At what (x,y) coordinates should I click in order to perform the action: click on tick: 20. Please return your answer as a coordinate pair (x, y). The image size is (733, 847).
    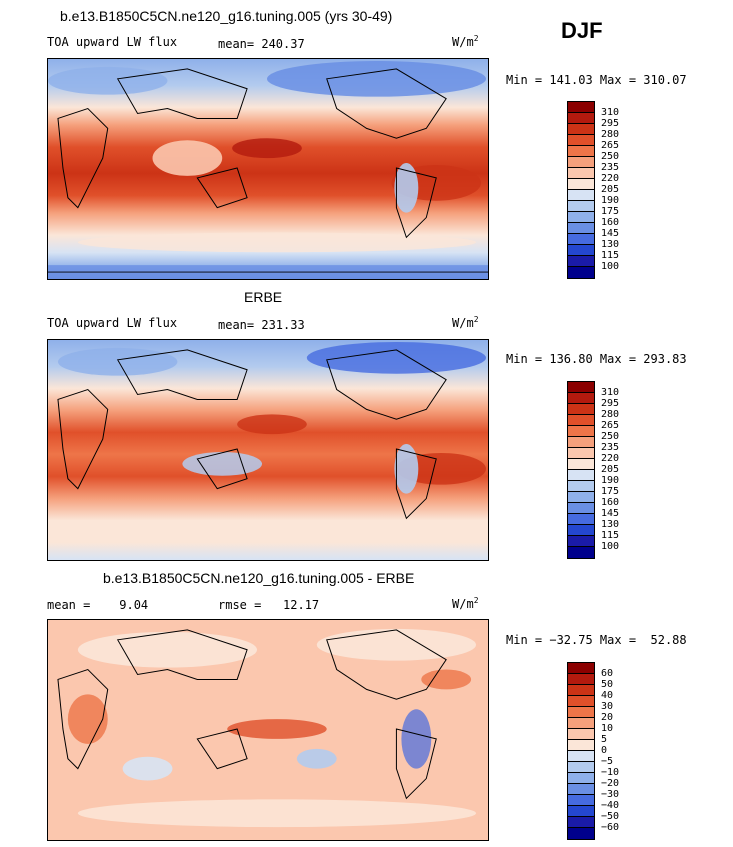
    Looking at the image, I should click on (607, 717).